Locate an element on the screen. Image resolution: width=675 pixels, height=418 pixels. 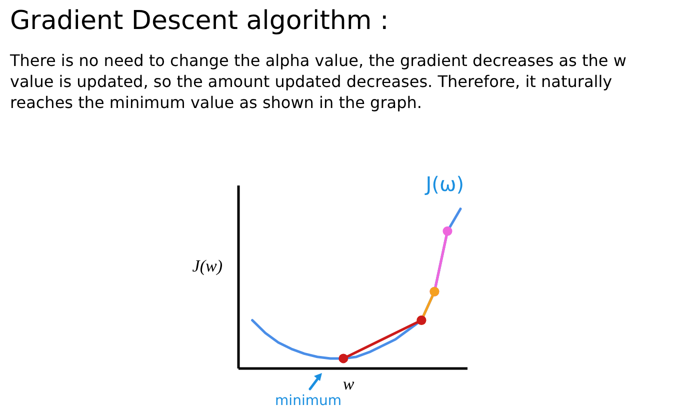
x-axis-title: w is located at coordinates (348, 384).